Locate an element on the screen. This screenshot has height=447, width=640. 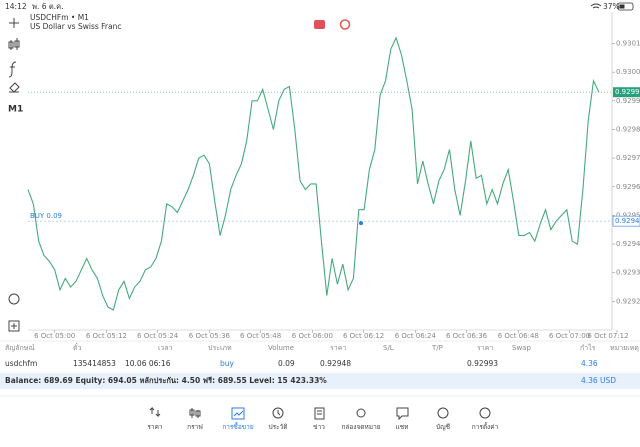
column-header: Swap is located at coordinates (521, 348).